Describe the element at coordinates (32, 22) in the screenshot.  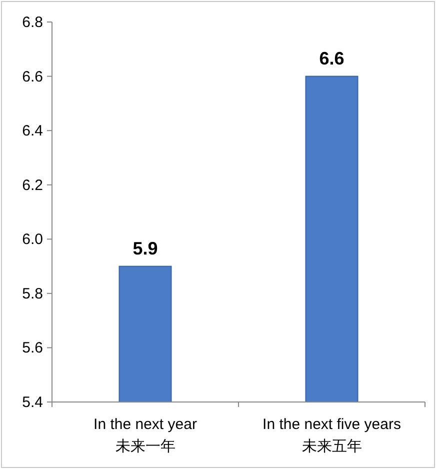
I see `y-tick-label: 6.8` at that location.